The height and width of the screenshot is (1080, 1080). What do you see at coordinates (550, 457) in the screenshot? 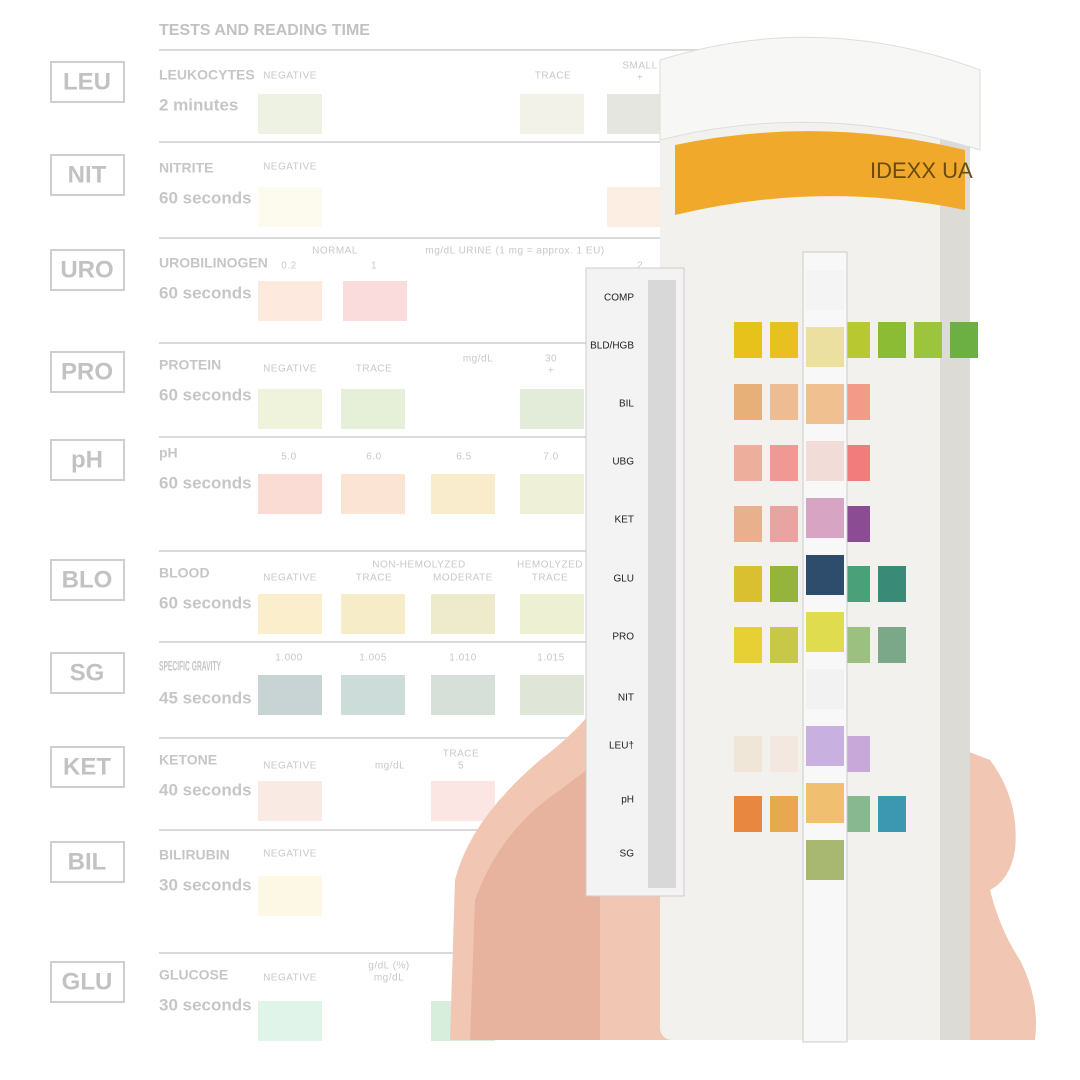
I see `column-label: 7.0` at bounding box center [550, 457].